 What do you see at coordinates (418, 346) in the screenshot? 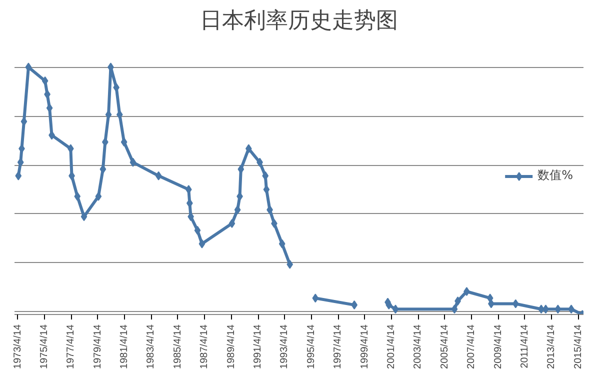
I see `x-tick-label: 2003/4/14` at bounding box center [418, 346].